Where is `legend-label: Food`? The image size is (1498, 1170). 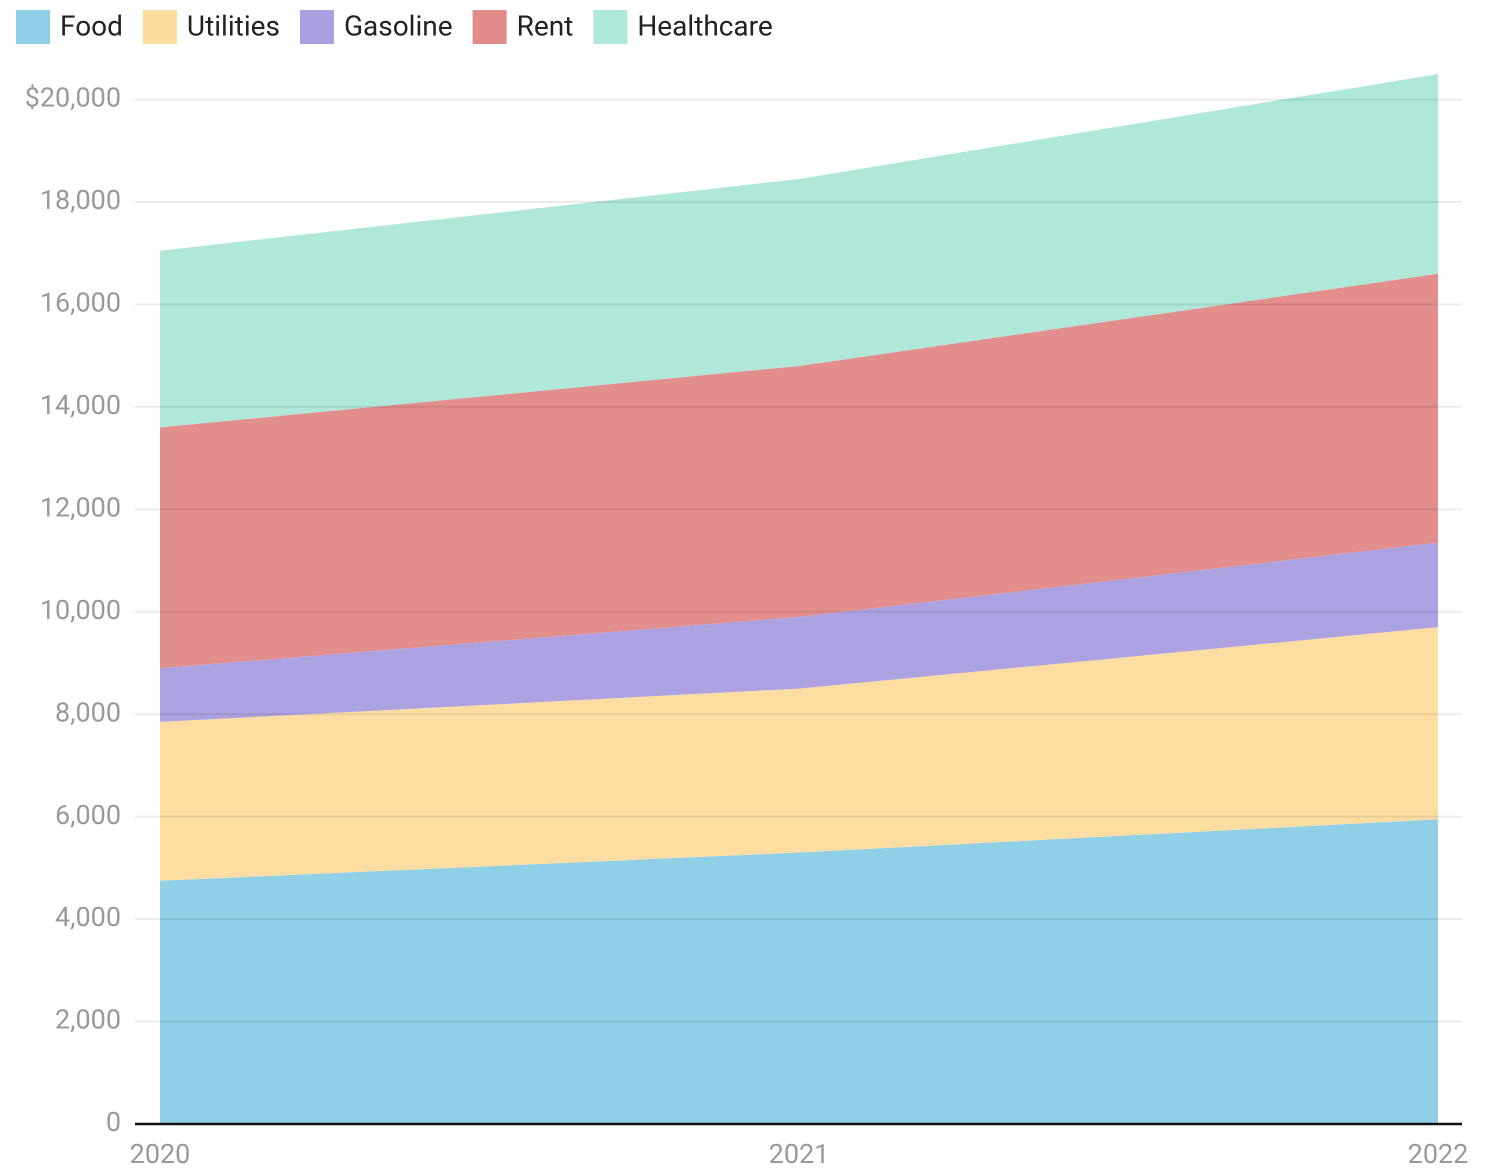 legend-label: Food is located at coordinates (91, 25).